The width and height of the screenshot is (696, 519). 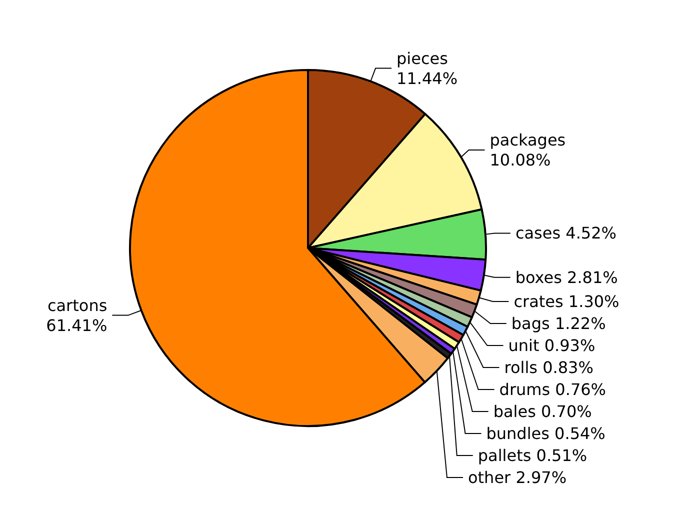 What do you see at coordinates (528, 140) in the screenshot?
I see `slice-label: packages` at bounding box center [528, 140].